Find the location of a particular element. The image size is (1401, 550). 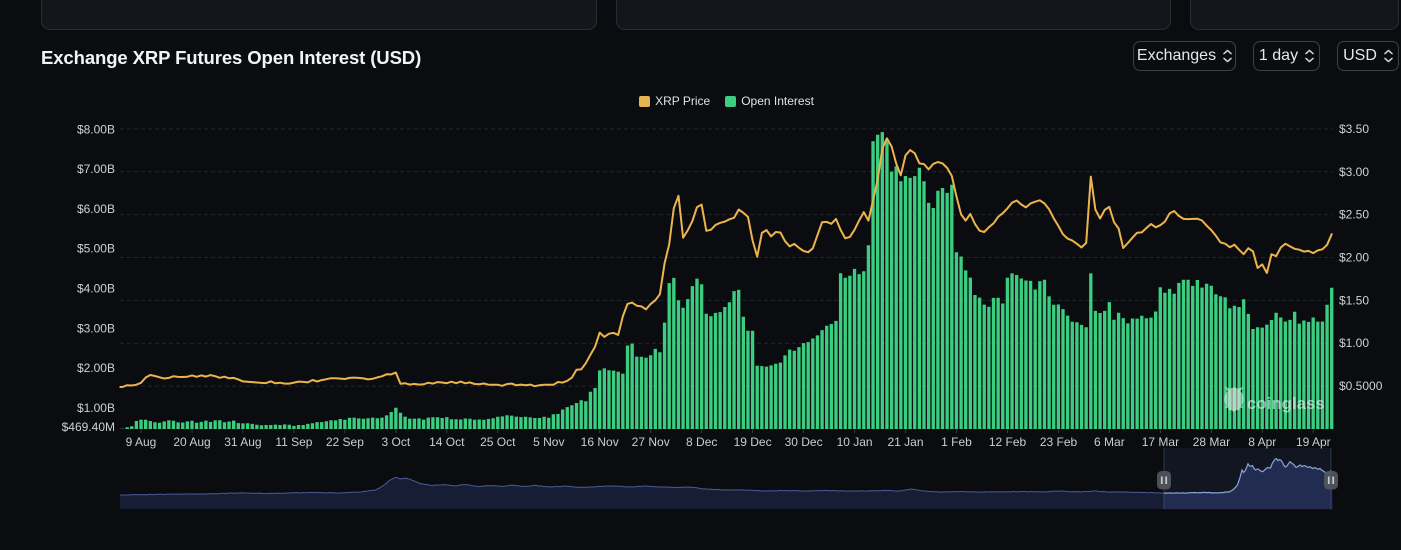

svg-text: $3.50 is located at coordinates (1354, 129).